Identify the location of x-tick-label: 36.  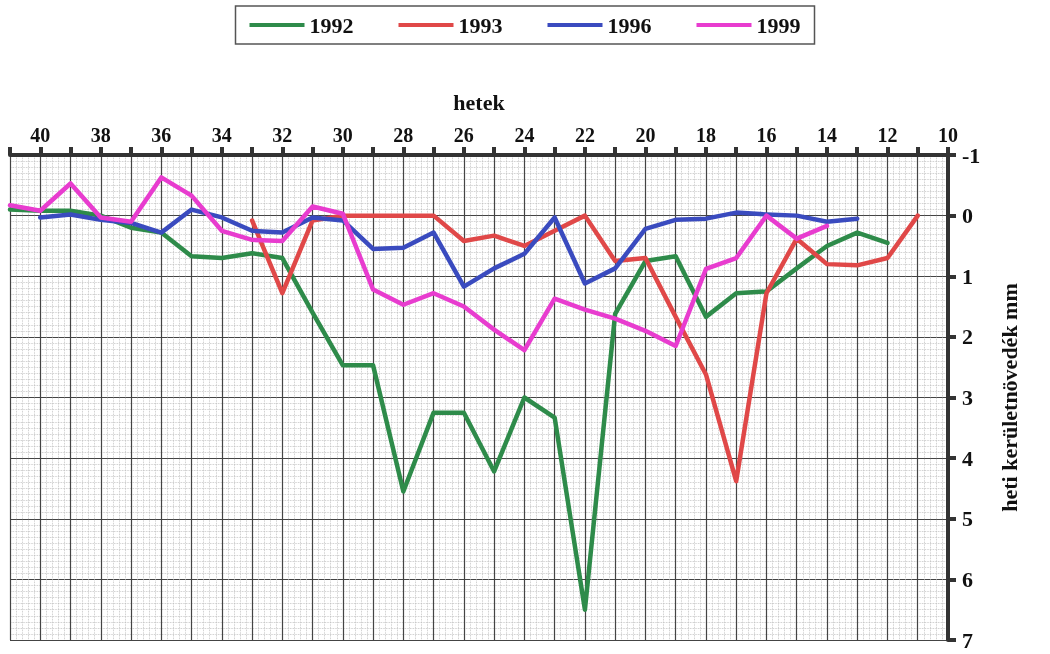
(161, 135).